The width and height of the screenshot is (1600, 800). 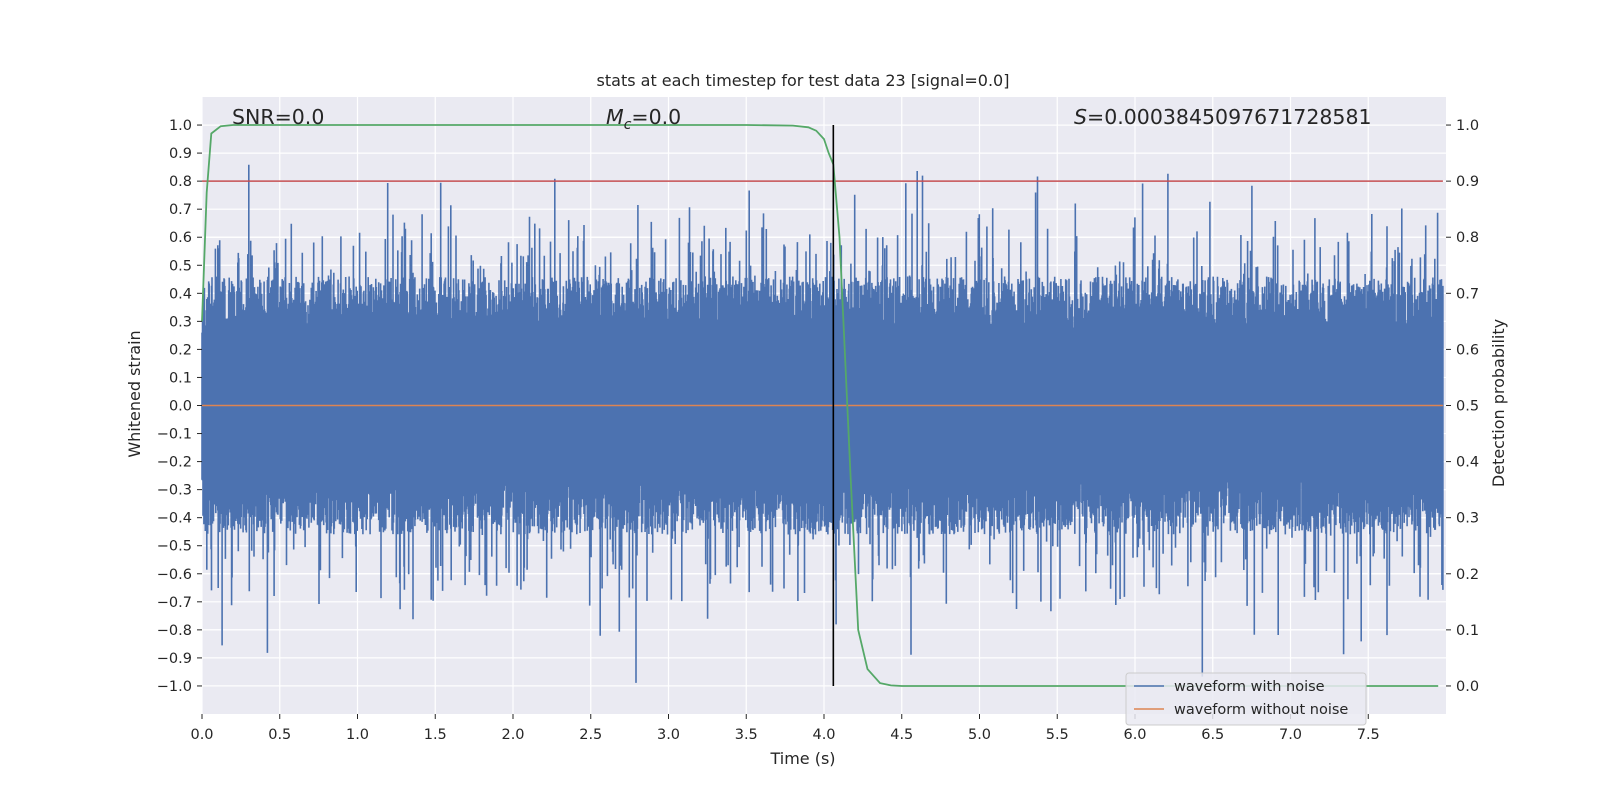 What do you see at coordinates (628, 125) in the screenshot?
I see `mc-subscript: c` at bounding box center [628, 125].